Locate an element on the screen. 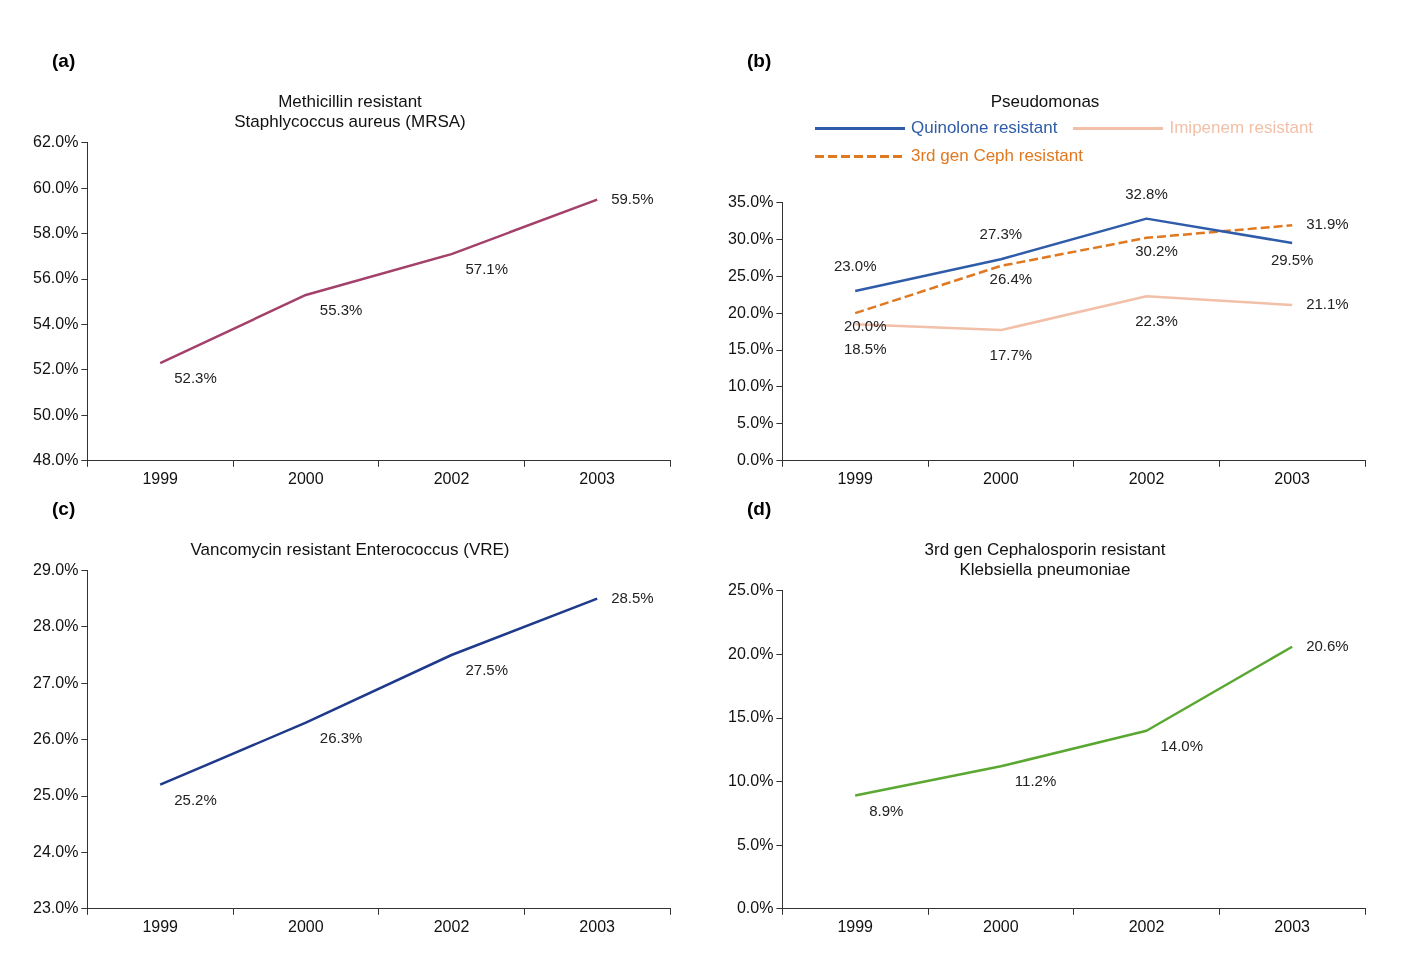  text: (a) is located at coordinates (64, 61).